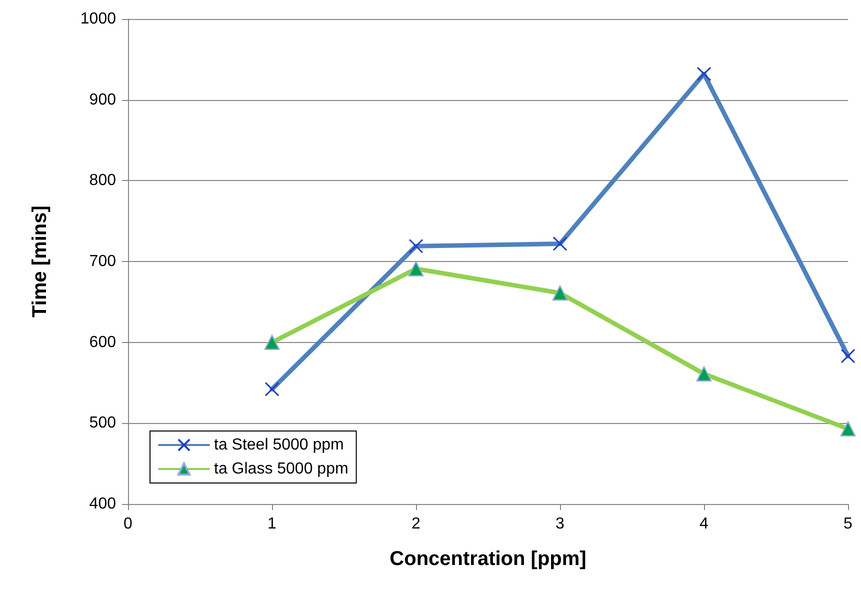  Describe the element at coordinates (102, 342) in the screenshot. I see `y-tick-label: 600` at that location.